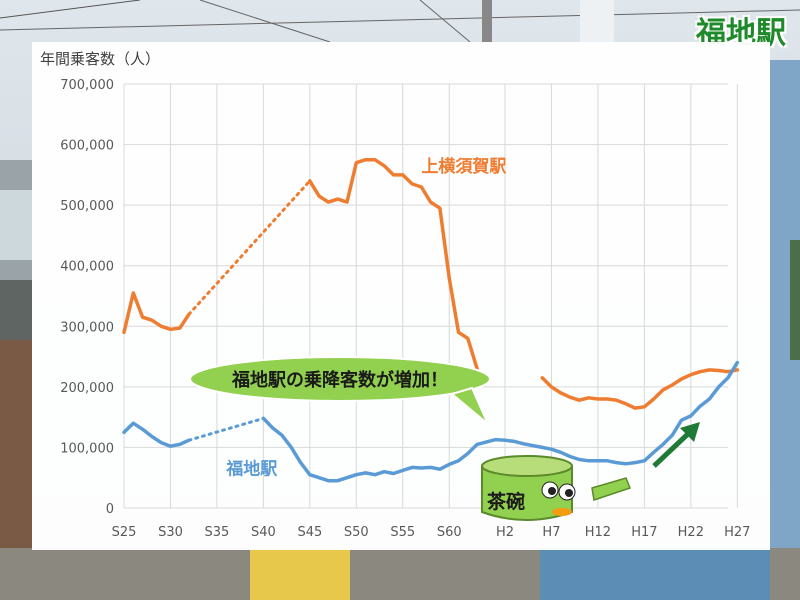 The width and height of the screenshot is (800, 600). Describe the element at coordinates (356, 532) in the screenshot. I see `x-tick-label: S50` at that location.